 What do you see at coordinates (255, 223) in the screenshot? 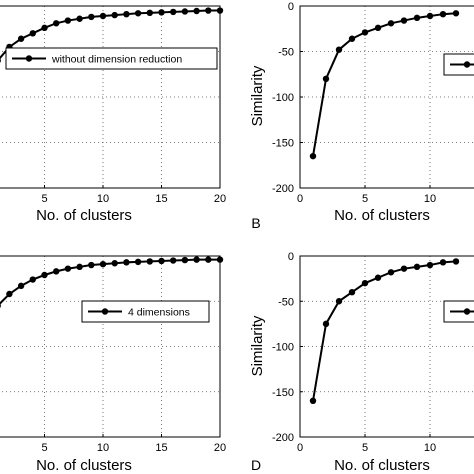
I see `panel-letter: B` at bounding box center [255, 223].